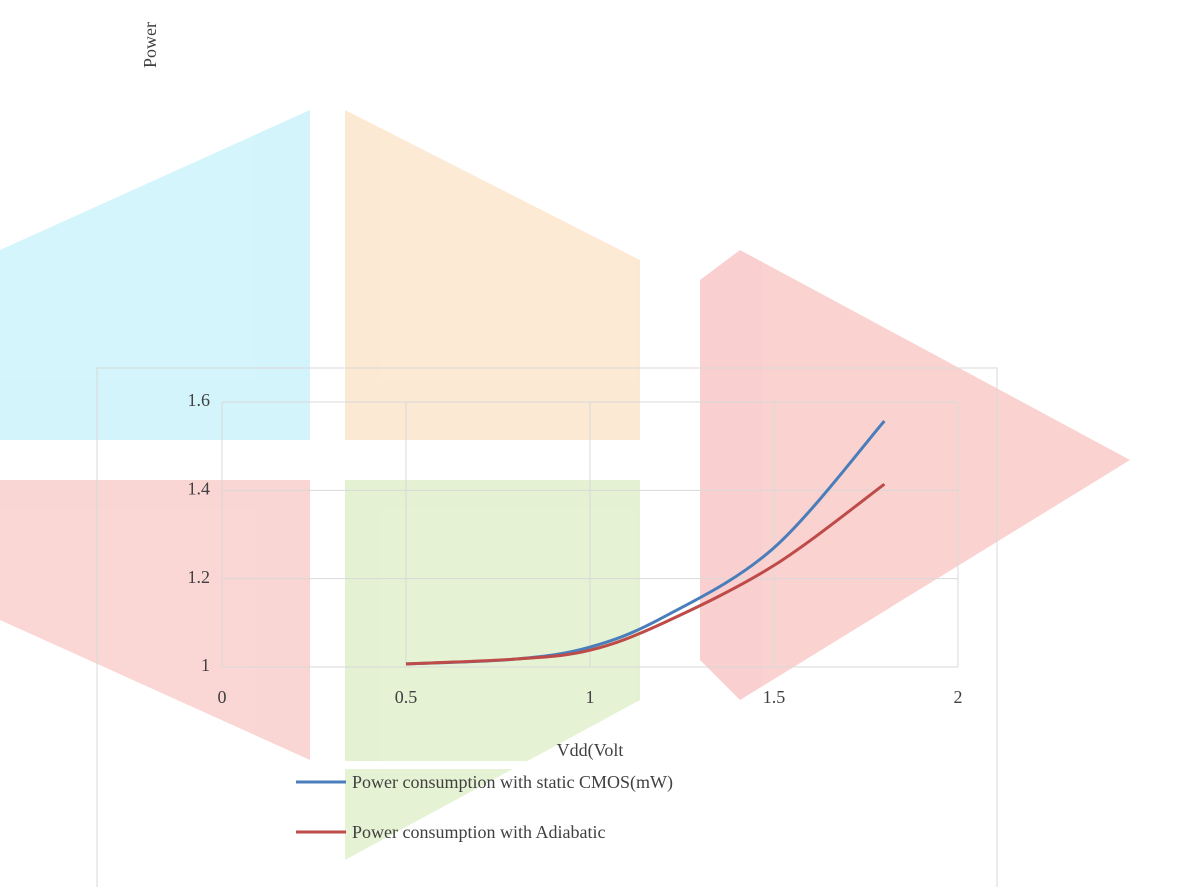  Describe the element at coordinates (199, 488) in the screenshot. I see `y-tick-label: 1.4` at that location.